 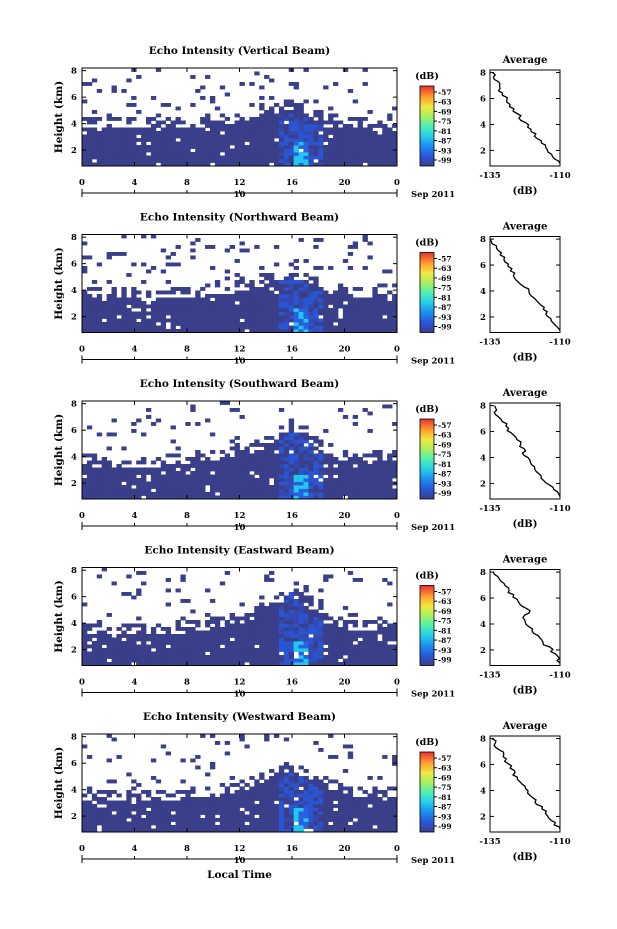 What do you see at coordinates (525, 118) in the screenshot?
I see `average-frame` at bounding box center [525, 118].